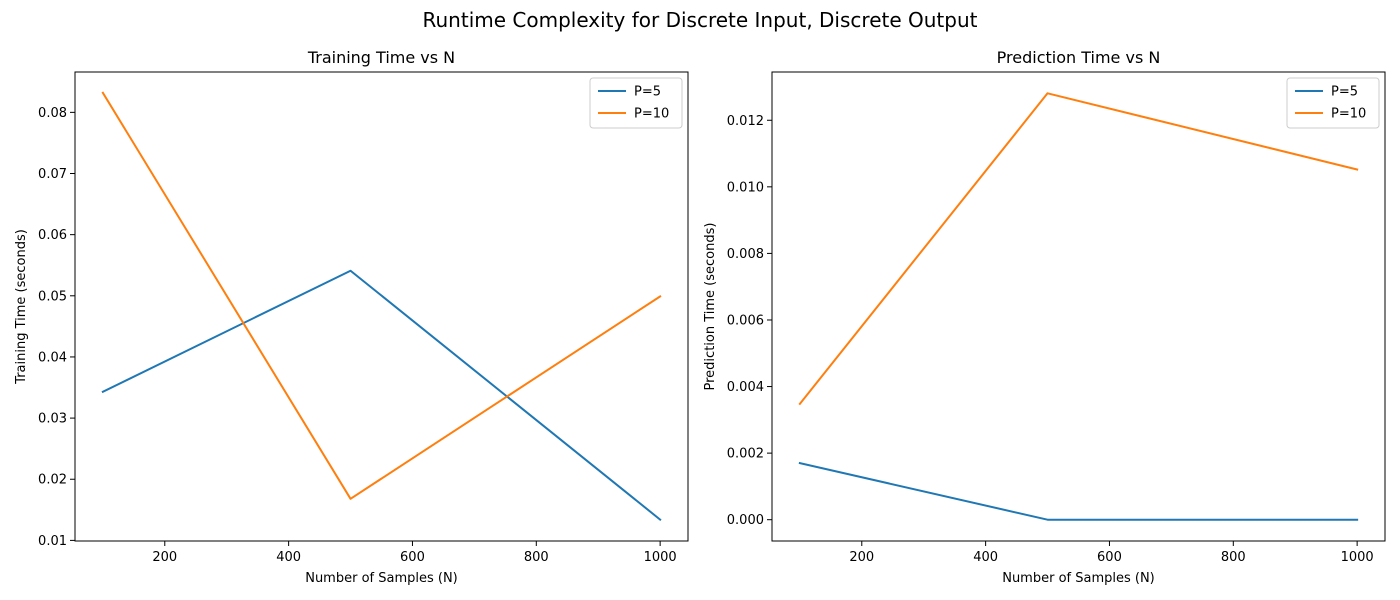  What do you see at coordinates (710, 307) in the screenshot?
I see `y-axis-label: Prediction Time (seconds)` at bounding box center [710, 307].